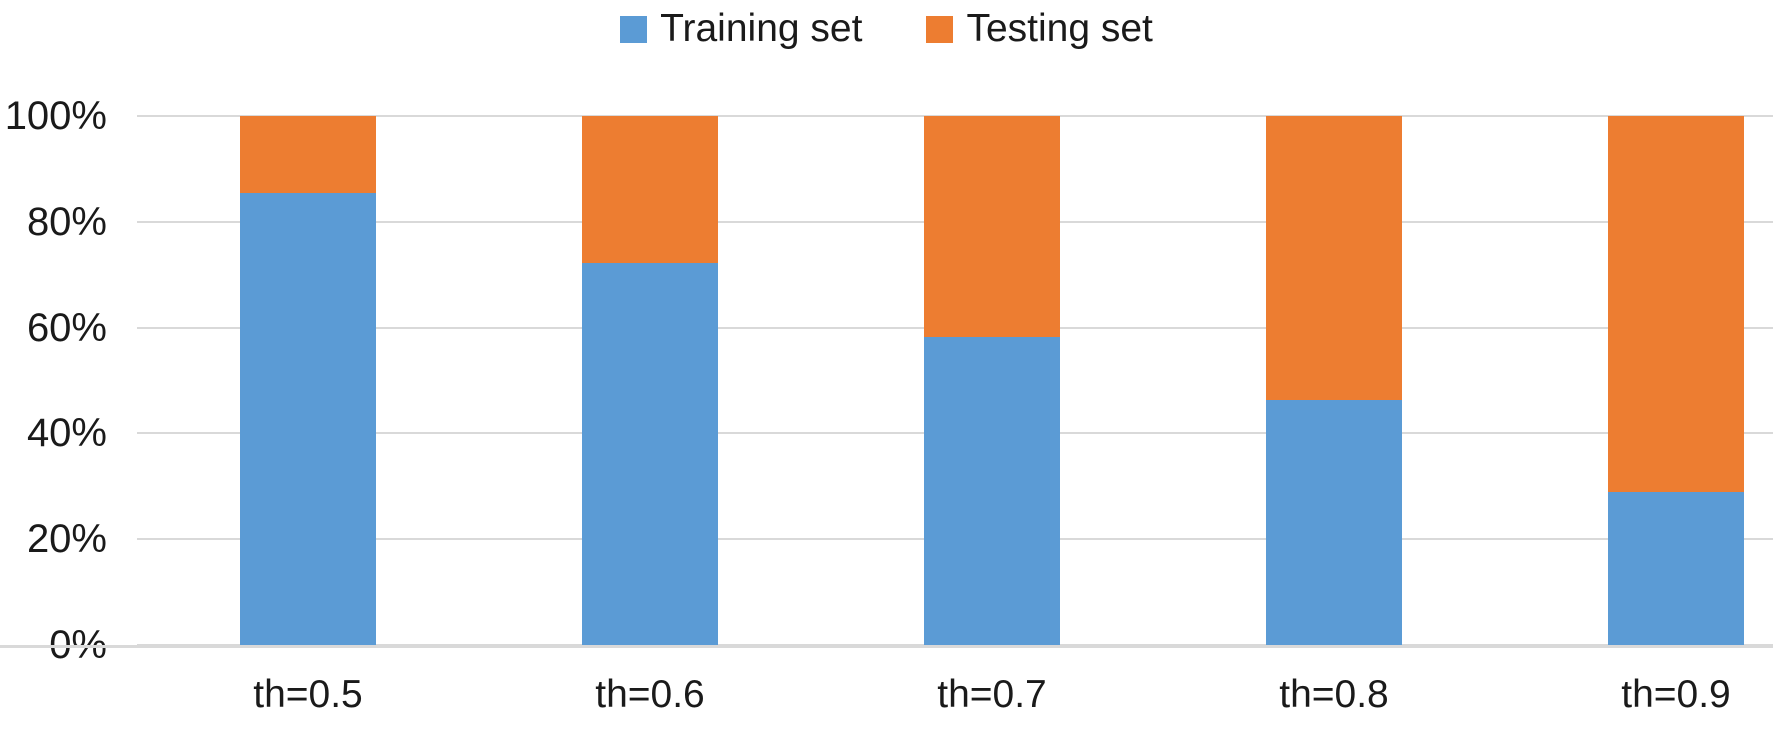 The height and width of the screenshot is (732, 1773). I want to click on y-tick-label: 100%, so click(55, 116).